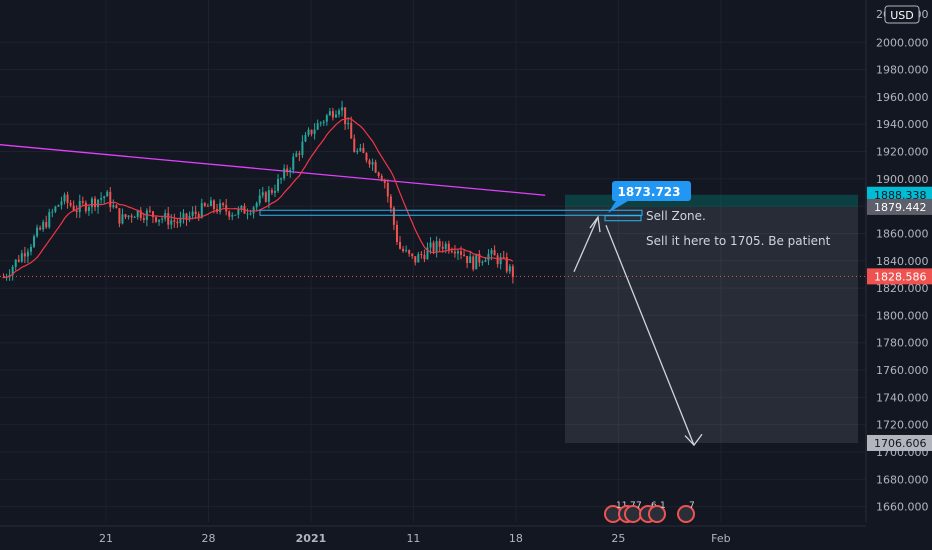 The height and width of the screenshot is (550, 932). Describe the element at coordinates (902, 42) in the screenshot. I see `price-tick-label: 2000.000` at that location.